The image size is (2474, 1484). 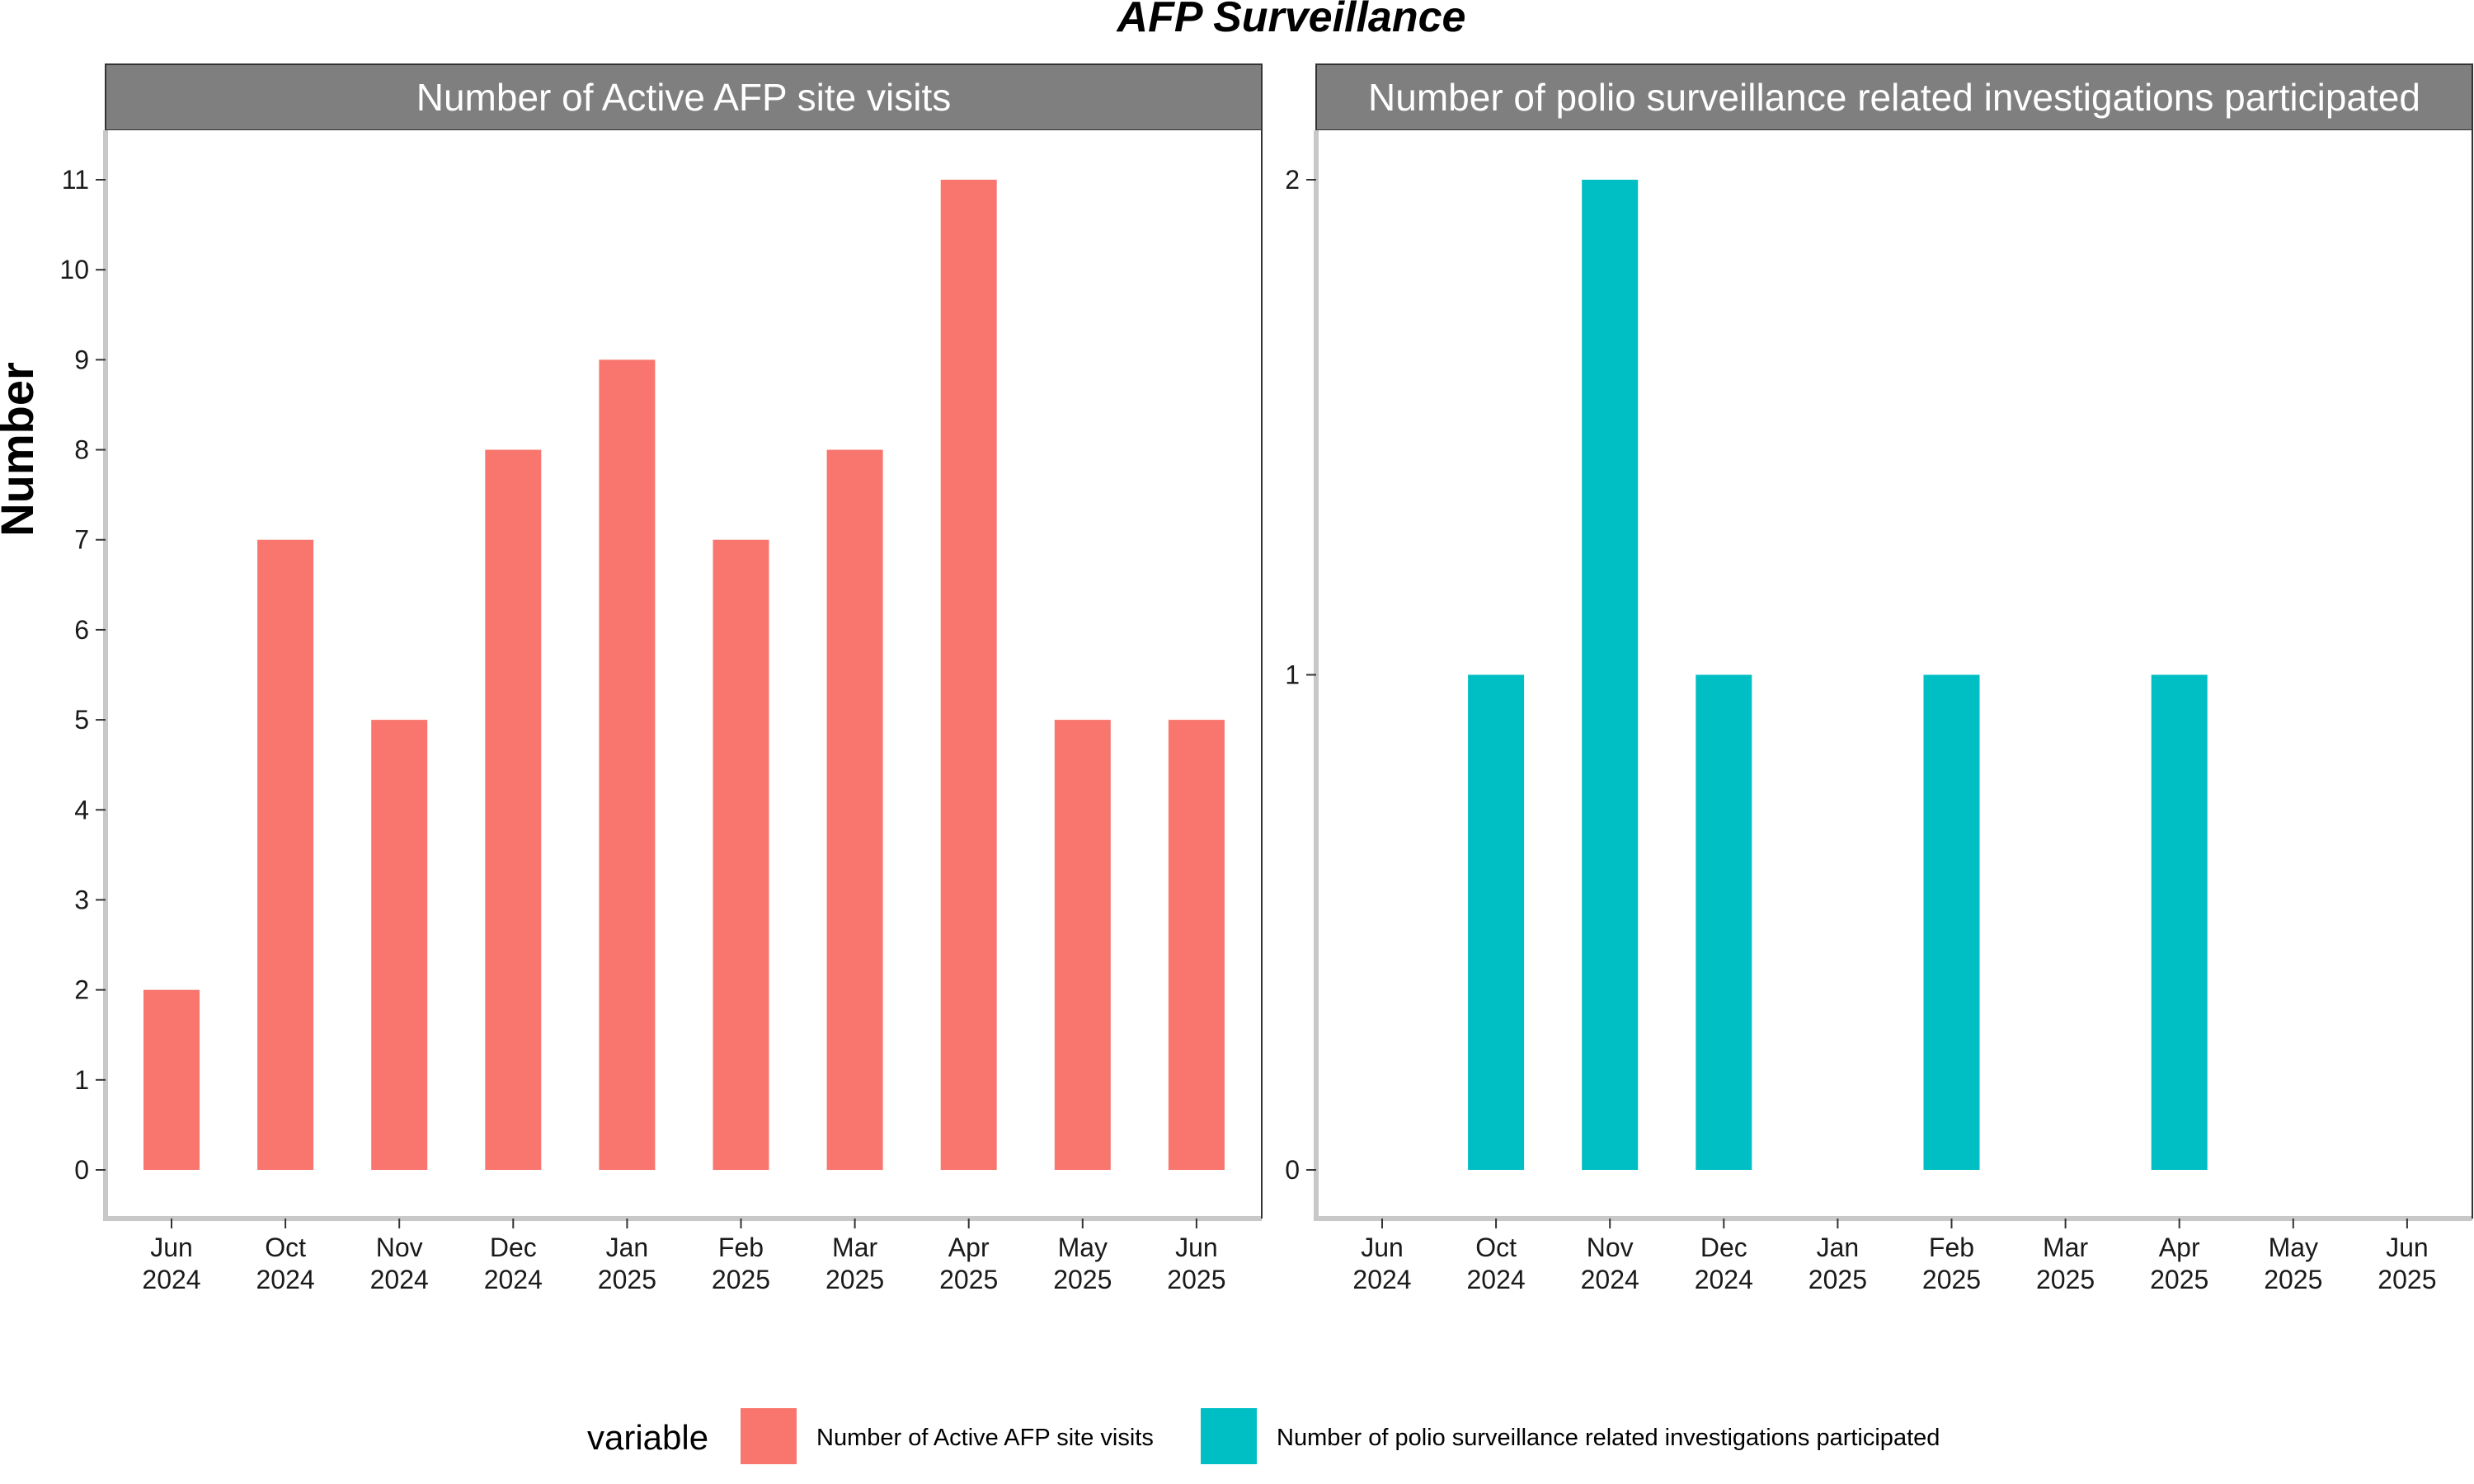 What do you see at coordinates (81, 630) in the screenshot?
I see `y-tick-label: 6` at bounding box center [81, 630].